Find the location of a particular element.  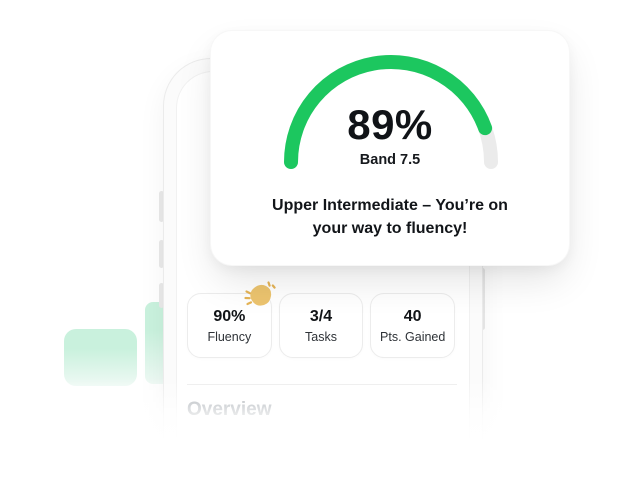

stat-value: 90% is located at coordinates (229, 316).